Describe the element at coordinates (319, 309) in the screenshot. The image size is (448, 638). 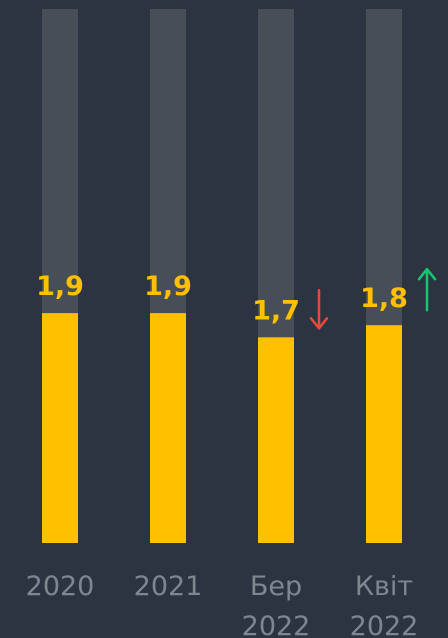
I see `arrow-down-icon` at that location.